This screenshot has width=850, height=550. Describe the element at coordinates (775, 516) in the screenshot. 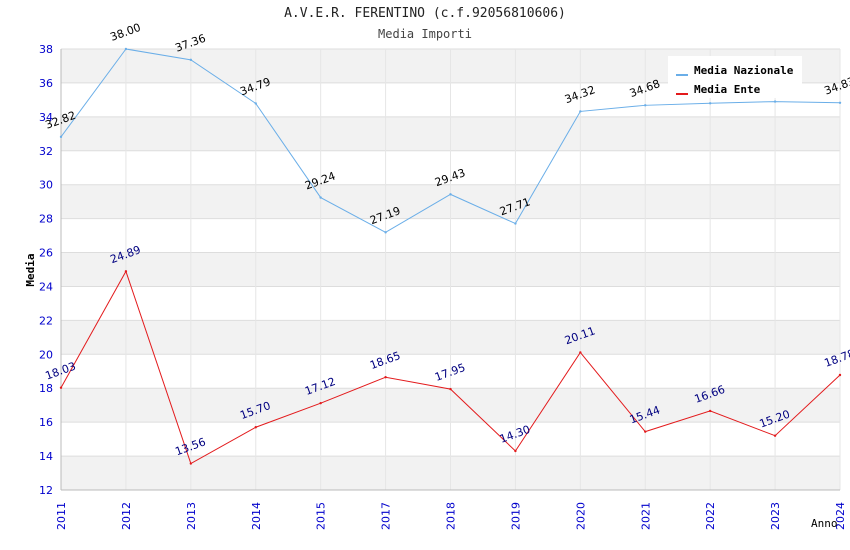

I see `x-tick-label: 2023` at that location.